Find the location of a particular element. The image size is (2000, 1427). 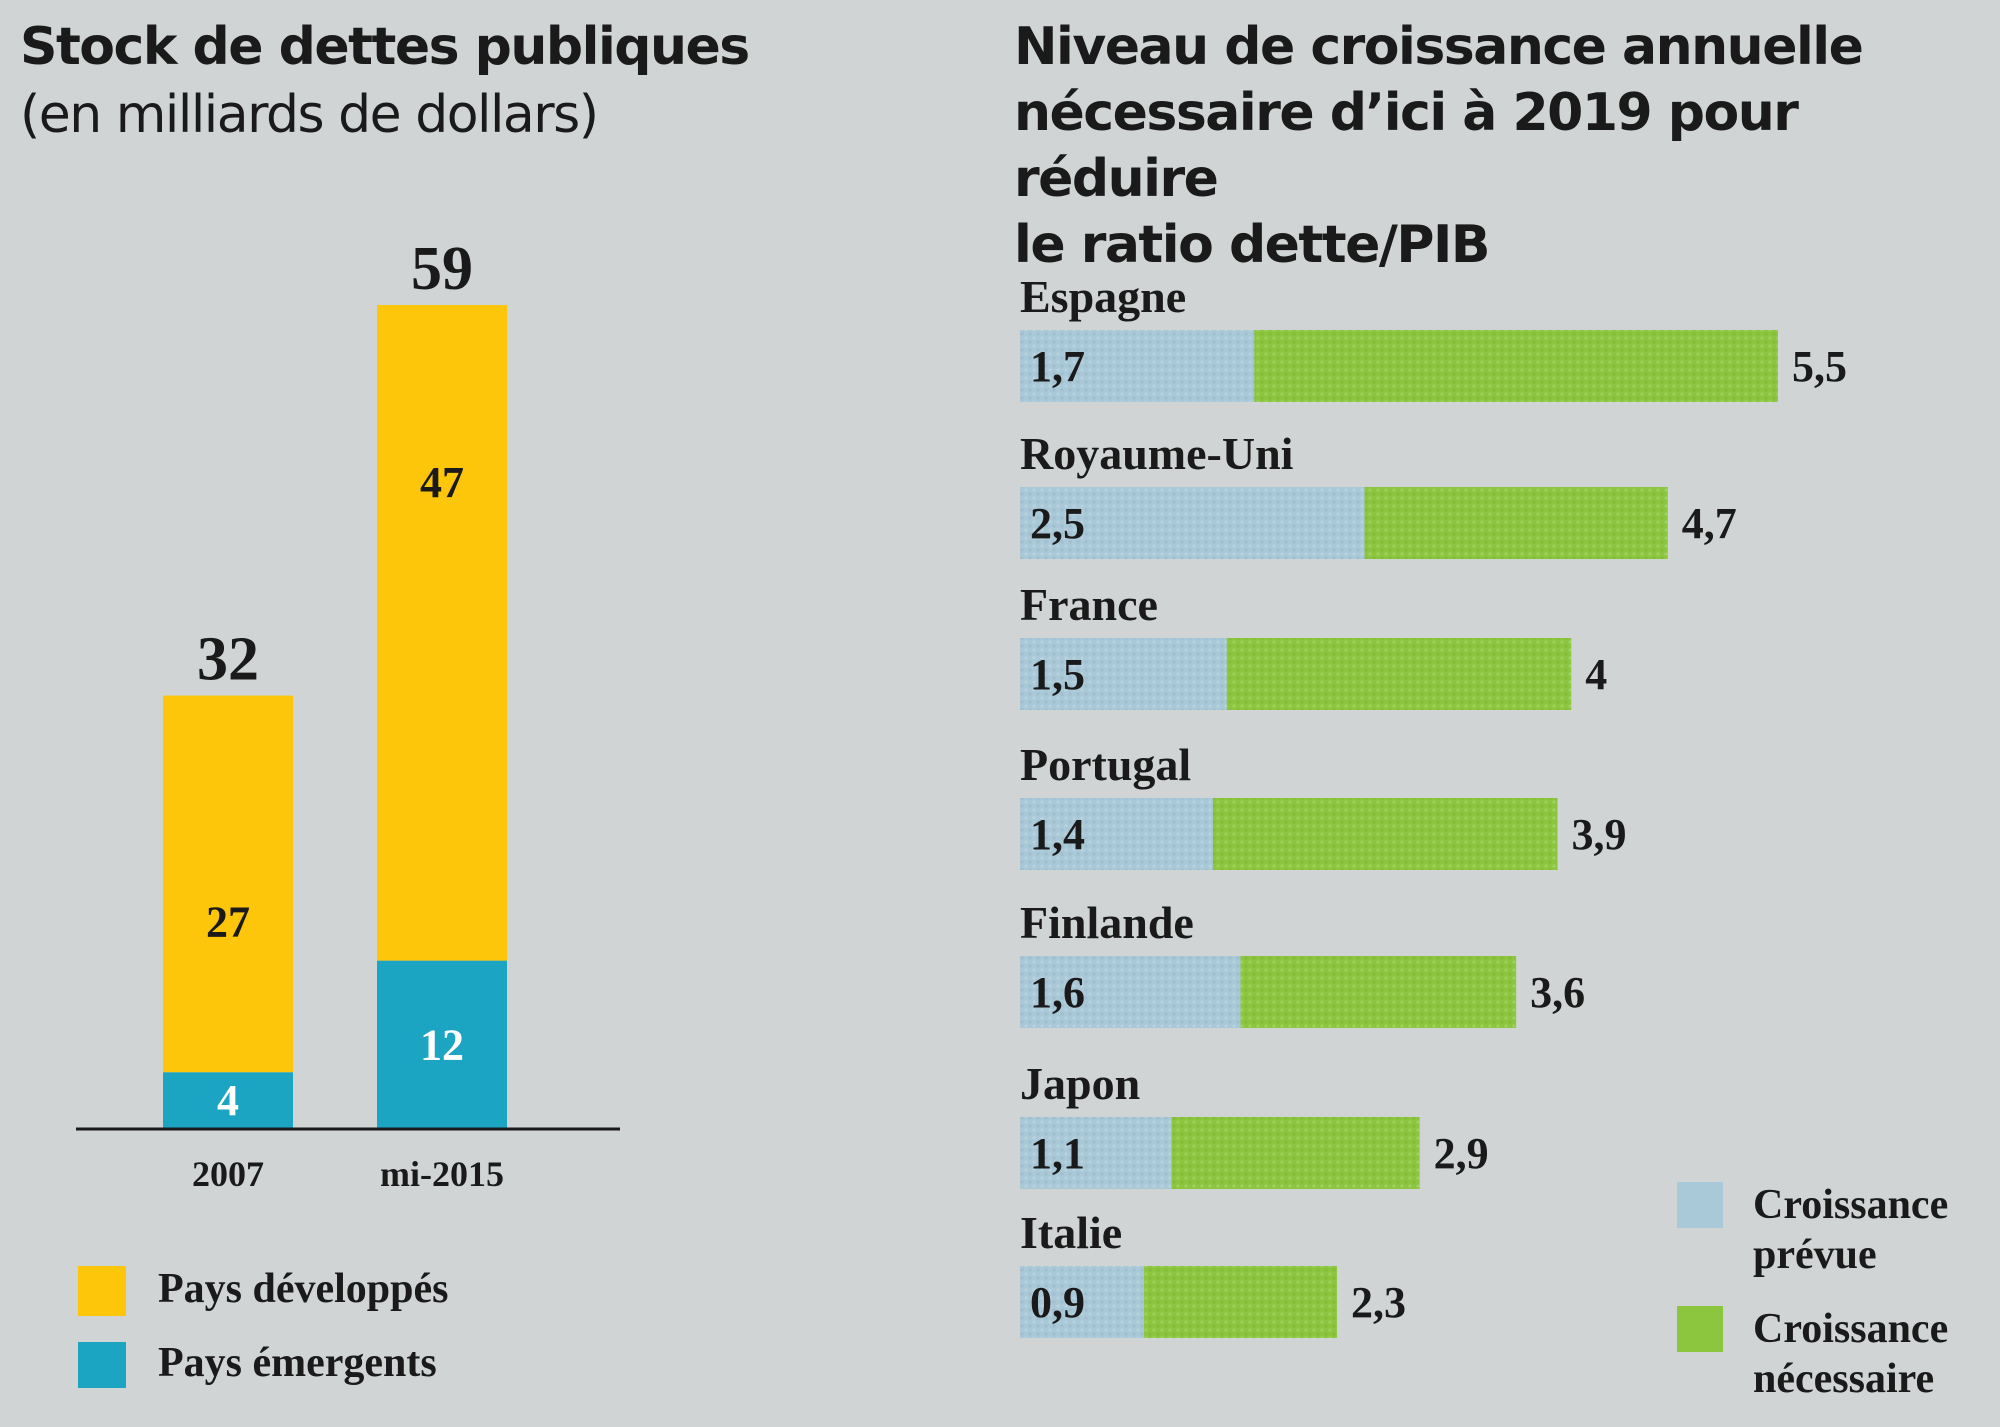

x-tick-label-0: 2007 is located at coordinates (228, 1174).